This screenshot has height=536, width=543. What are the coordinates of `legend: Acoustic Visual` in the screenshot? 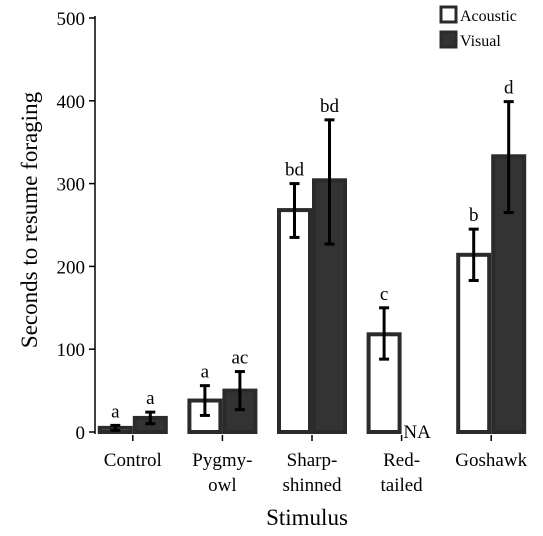 It's located at (478, 27).